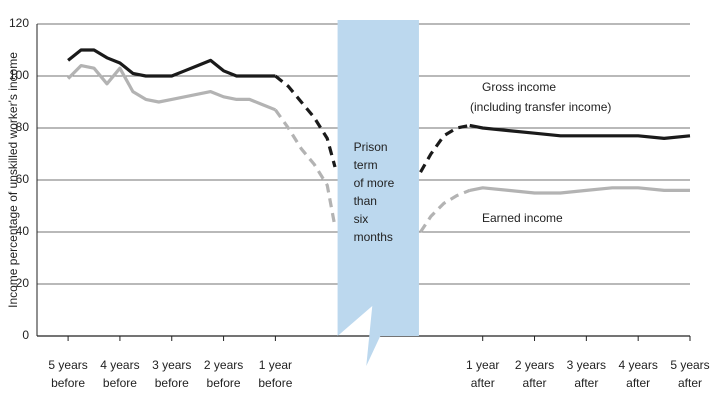 Image resolution: width=724 pixels, height=401 pixels. I want to click on band-label: of more, so click(374, 183).